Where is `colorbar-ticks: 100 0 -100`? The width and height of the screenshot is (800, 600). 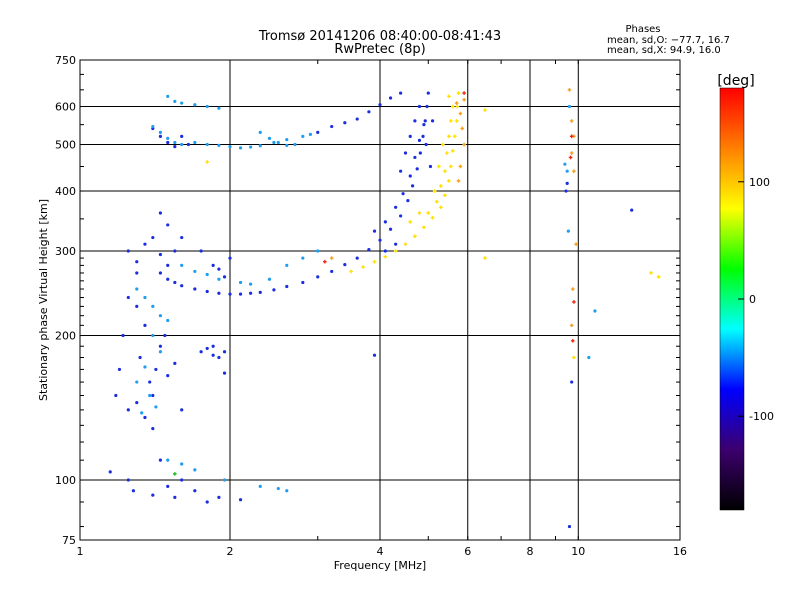
colorbar-ticks: 100 0 -100 is located at coordinates (756, 299).